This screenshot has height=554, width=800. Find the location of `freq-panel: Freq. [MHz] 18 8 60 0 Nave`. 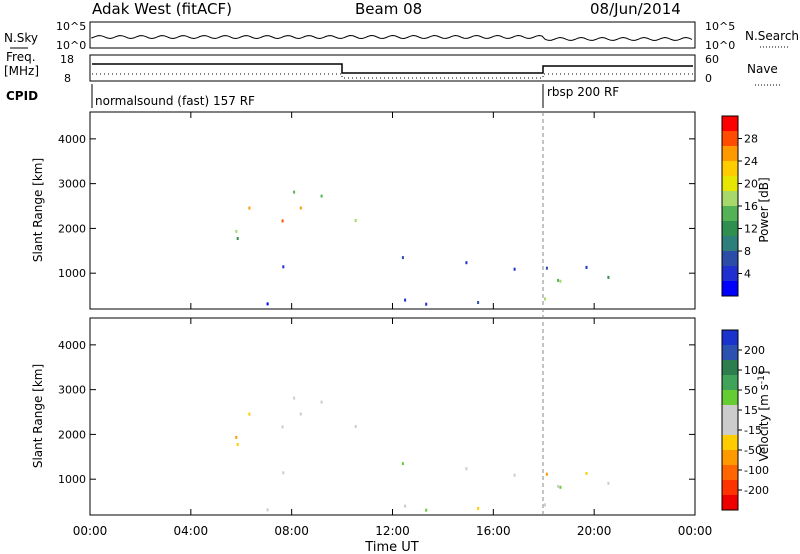

freq-panel: Freq. [MHz] 18 8 60 0 Nave is located at coordinates (392, 68).